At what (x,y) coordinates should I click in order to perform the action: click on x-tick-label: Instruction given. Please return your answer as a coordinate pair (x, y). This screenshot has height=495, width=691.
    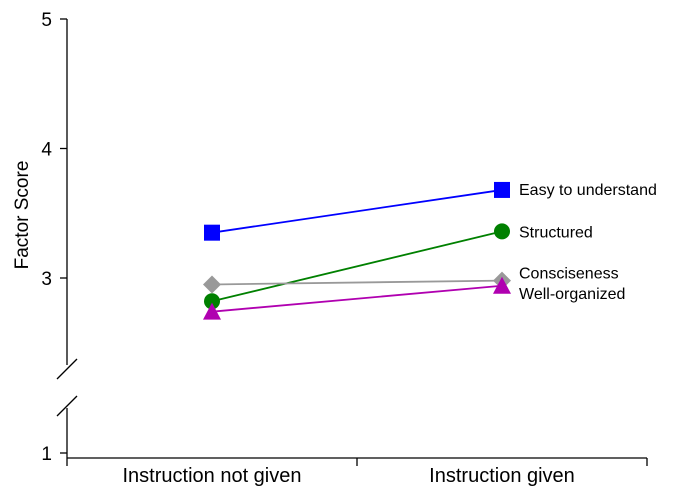
    Looking at the image, I should click on (502, 476).